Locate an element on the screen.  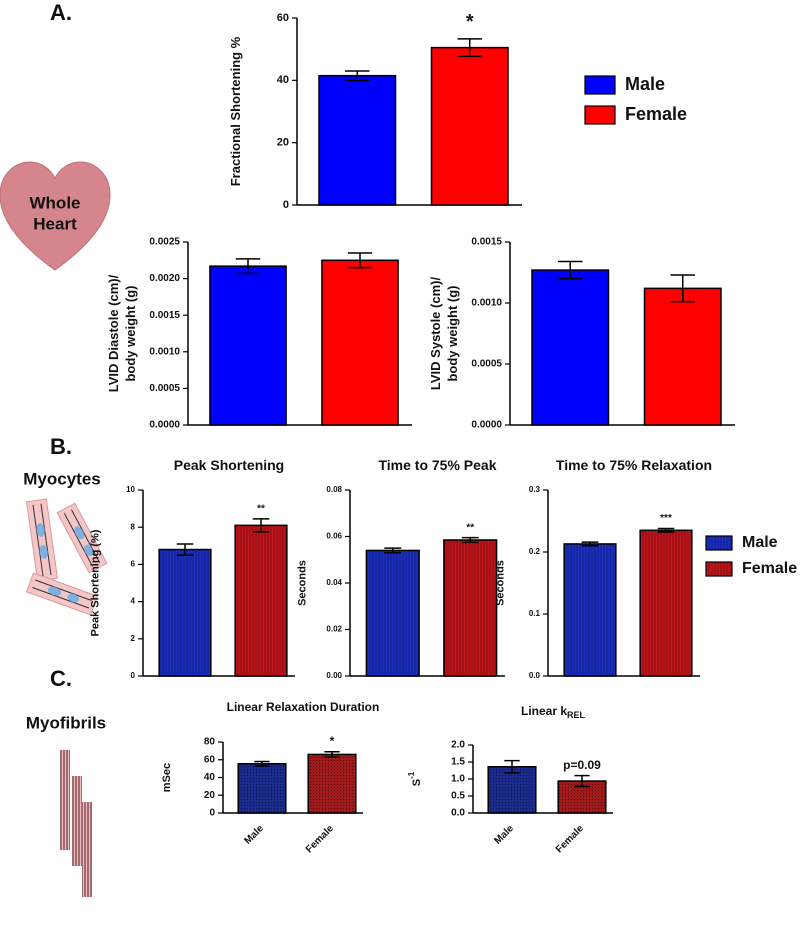
y-axis-label: LVID Diastole (cm)/ is located at coordinates (113, 333).